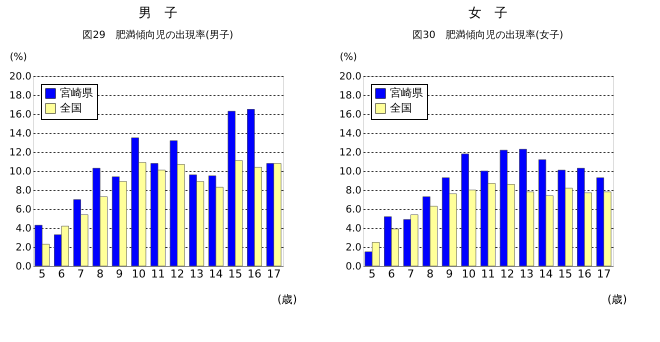  I want to click on chart-title: 男 子, so click(158, 13).